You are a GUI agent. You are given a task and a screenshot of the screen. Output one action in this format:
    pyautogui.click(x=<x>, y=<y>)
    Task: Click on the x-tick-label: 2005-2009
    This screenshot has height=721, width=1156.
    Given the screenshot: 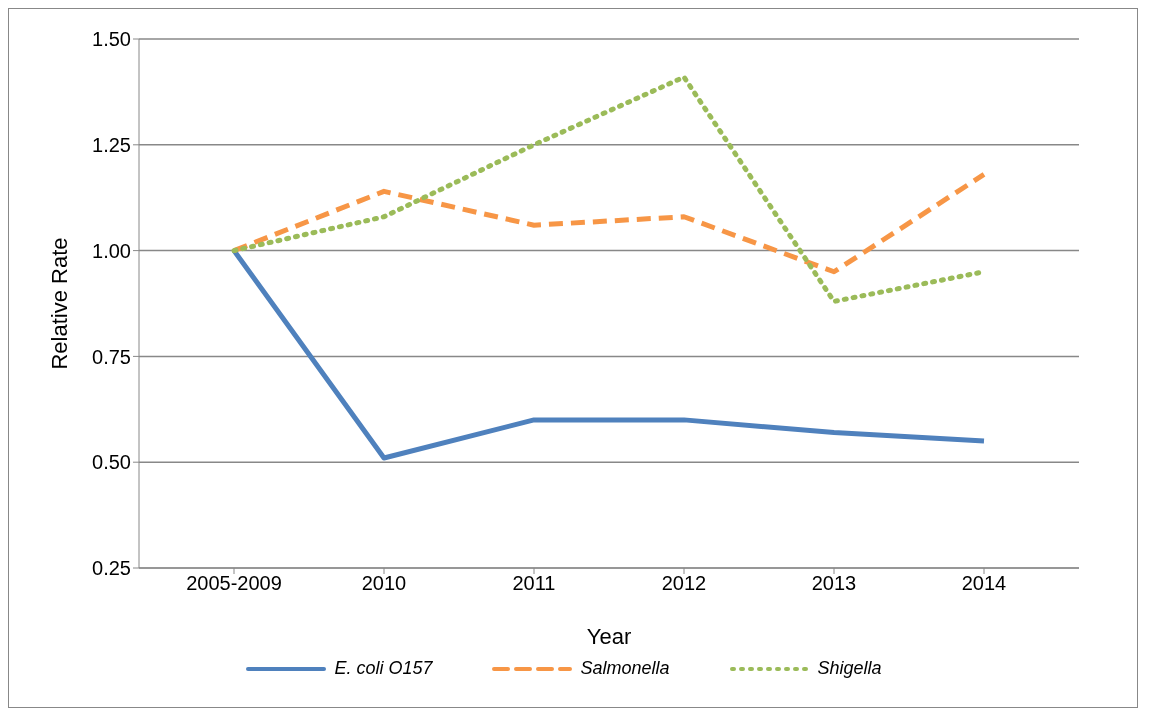 What is the action you would take?
    pyautogui.click(x=234, y=583)
    